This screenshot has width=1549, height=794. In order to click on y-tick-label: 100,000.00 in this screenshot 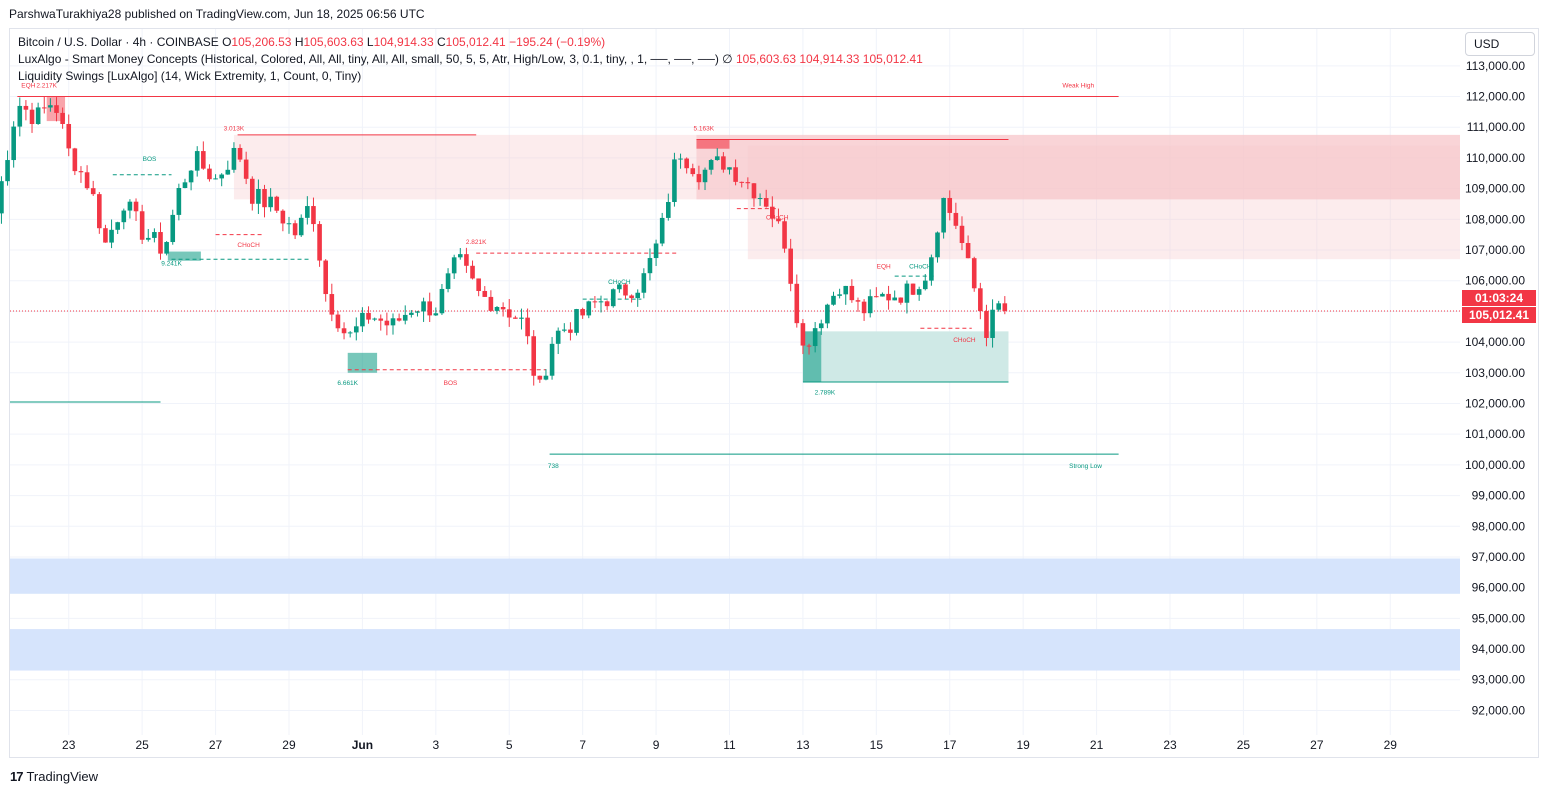, I will do `click(1495, 465)`.